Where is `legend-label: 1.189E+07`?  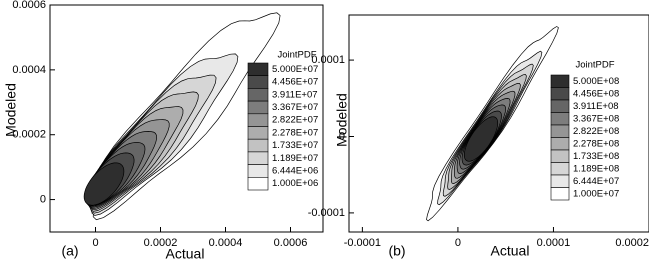 legend-label: 1.189E+07 is located at coordinates (295, 158).